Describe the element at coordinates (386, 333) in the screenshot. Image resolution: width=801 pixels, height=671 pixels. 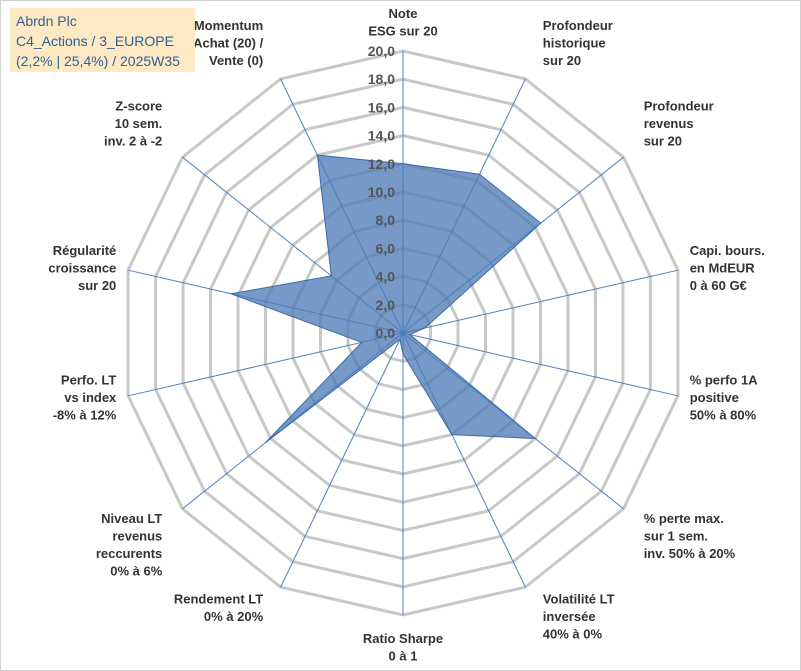
I see `tick-label: 0,0` at that location.